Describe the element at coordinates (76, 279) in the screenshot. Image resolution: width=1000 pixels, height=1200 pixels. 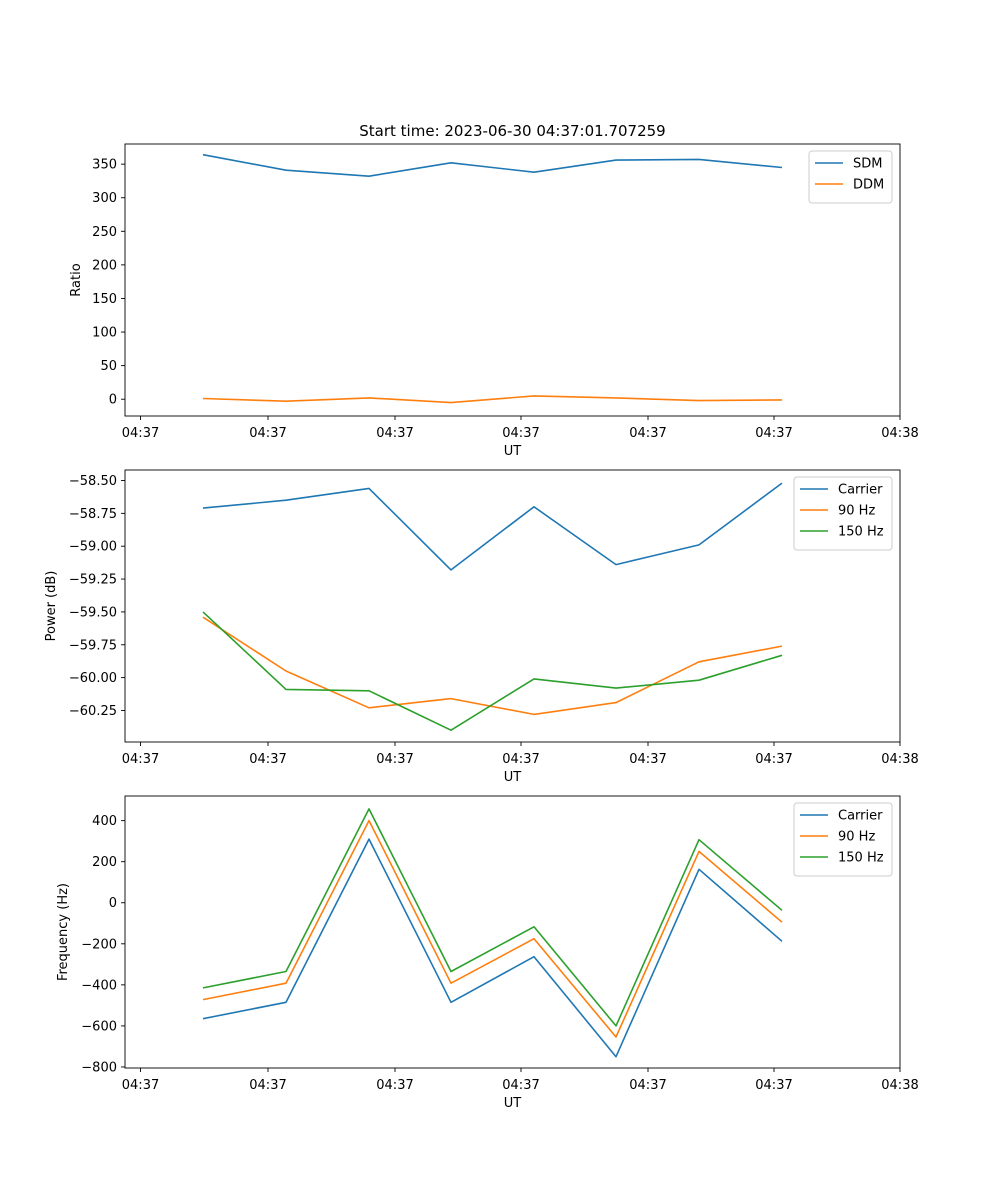
I see `y-axis-label: Ratio` at that location.